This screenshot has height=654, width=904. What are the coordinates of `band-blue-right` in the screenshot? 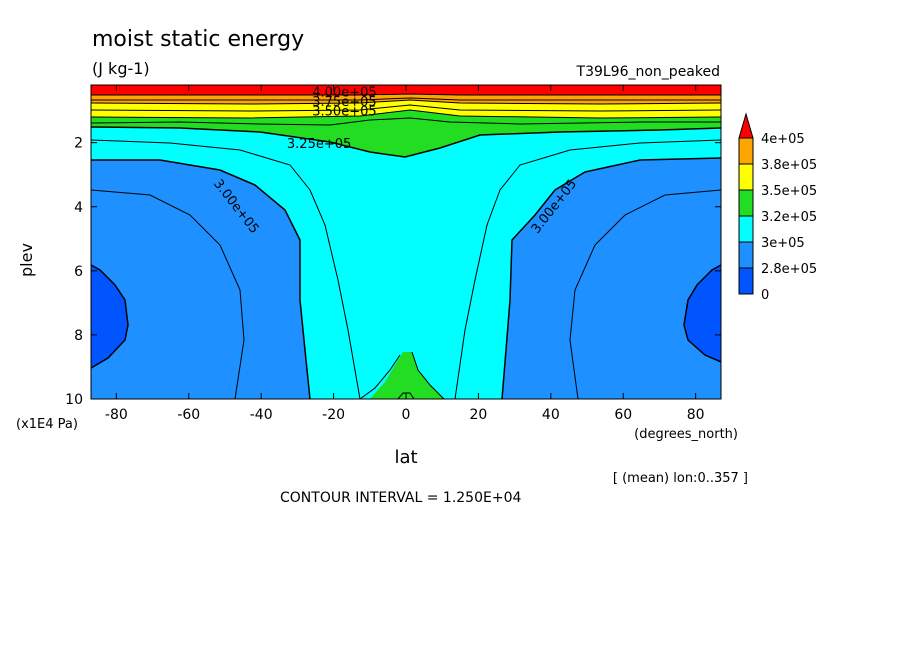 It's located at (611, 278).